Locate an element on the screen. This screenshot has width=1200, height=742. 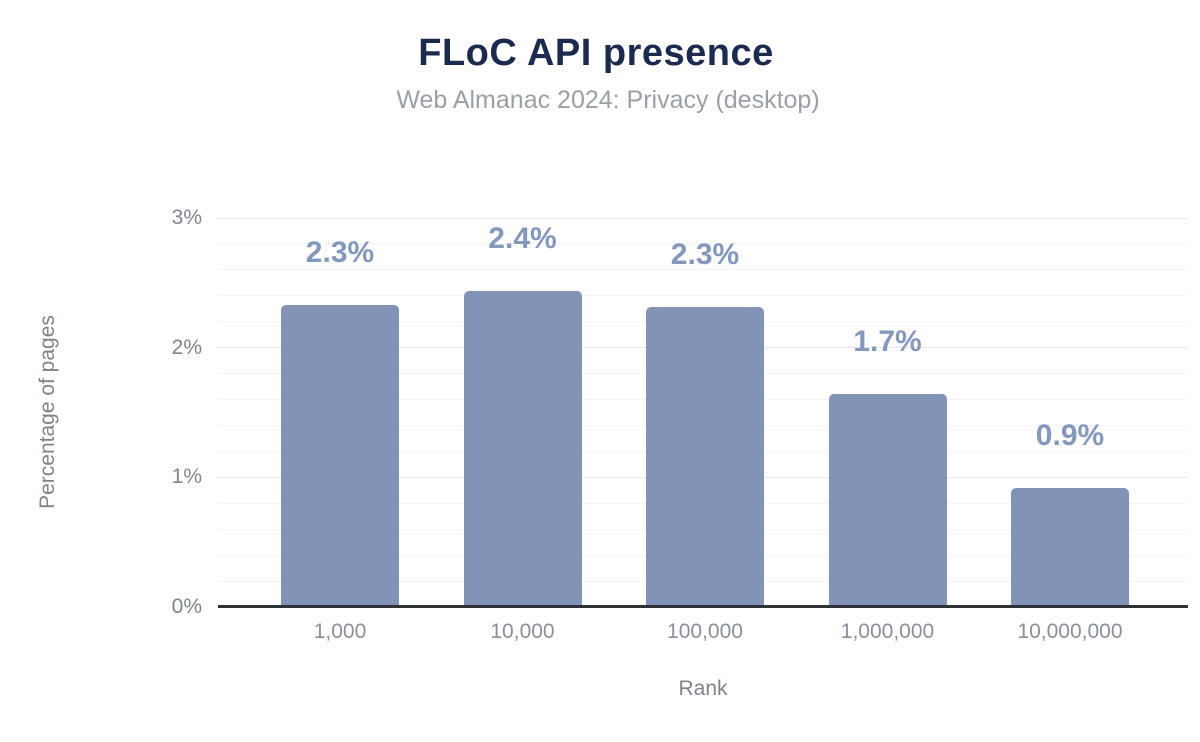
gridline-major is located at coordinates (703, 218).